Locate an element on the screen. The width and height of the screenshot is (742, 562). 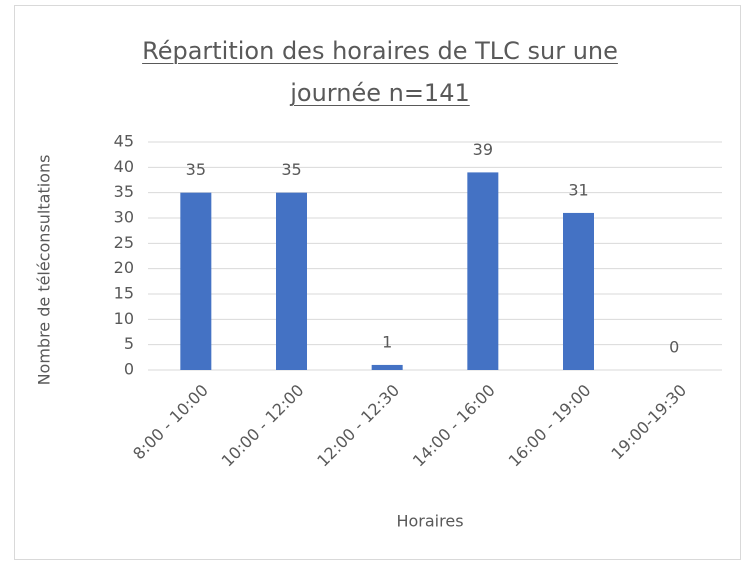
y-tick-label: 35 is located at coordinates (124, 191).